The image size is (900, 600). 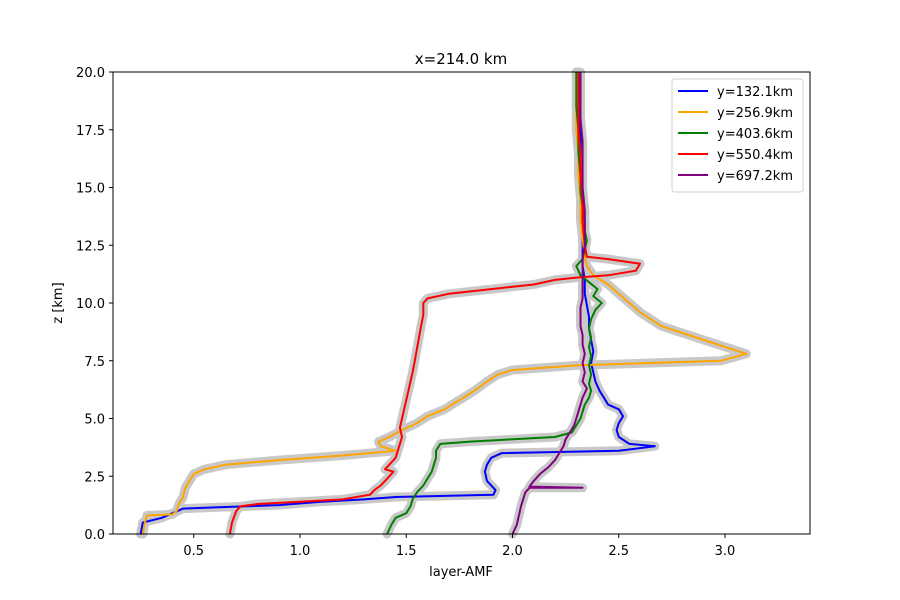 I want to click on y-tick-label: 7.5, so click(x=94, y=362).